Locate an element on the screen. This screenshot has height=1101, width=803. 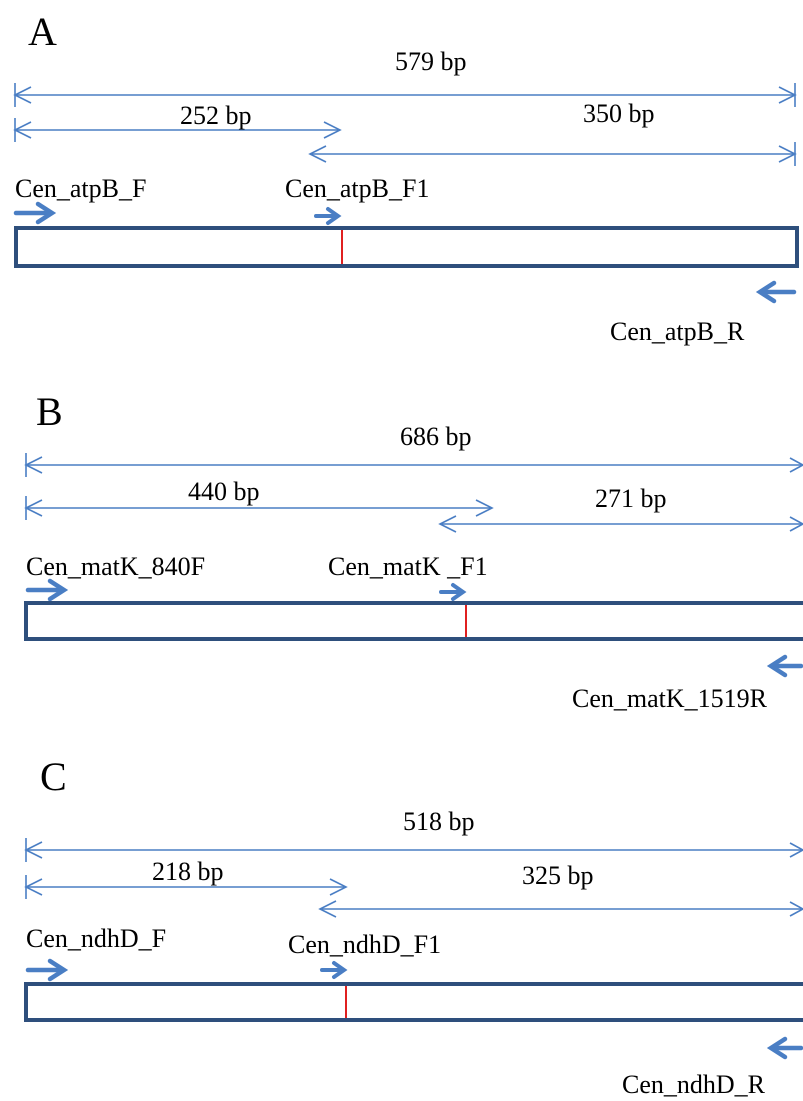
panel-a-internal-primer-label: Cen_atpB_F1 is located at coordinates (357, 188).